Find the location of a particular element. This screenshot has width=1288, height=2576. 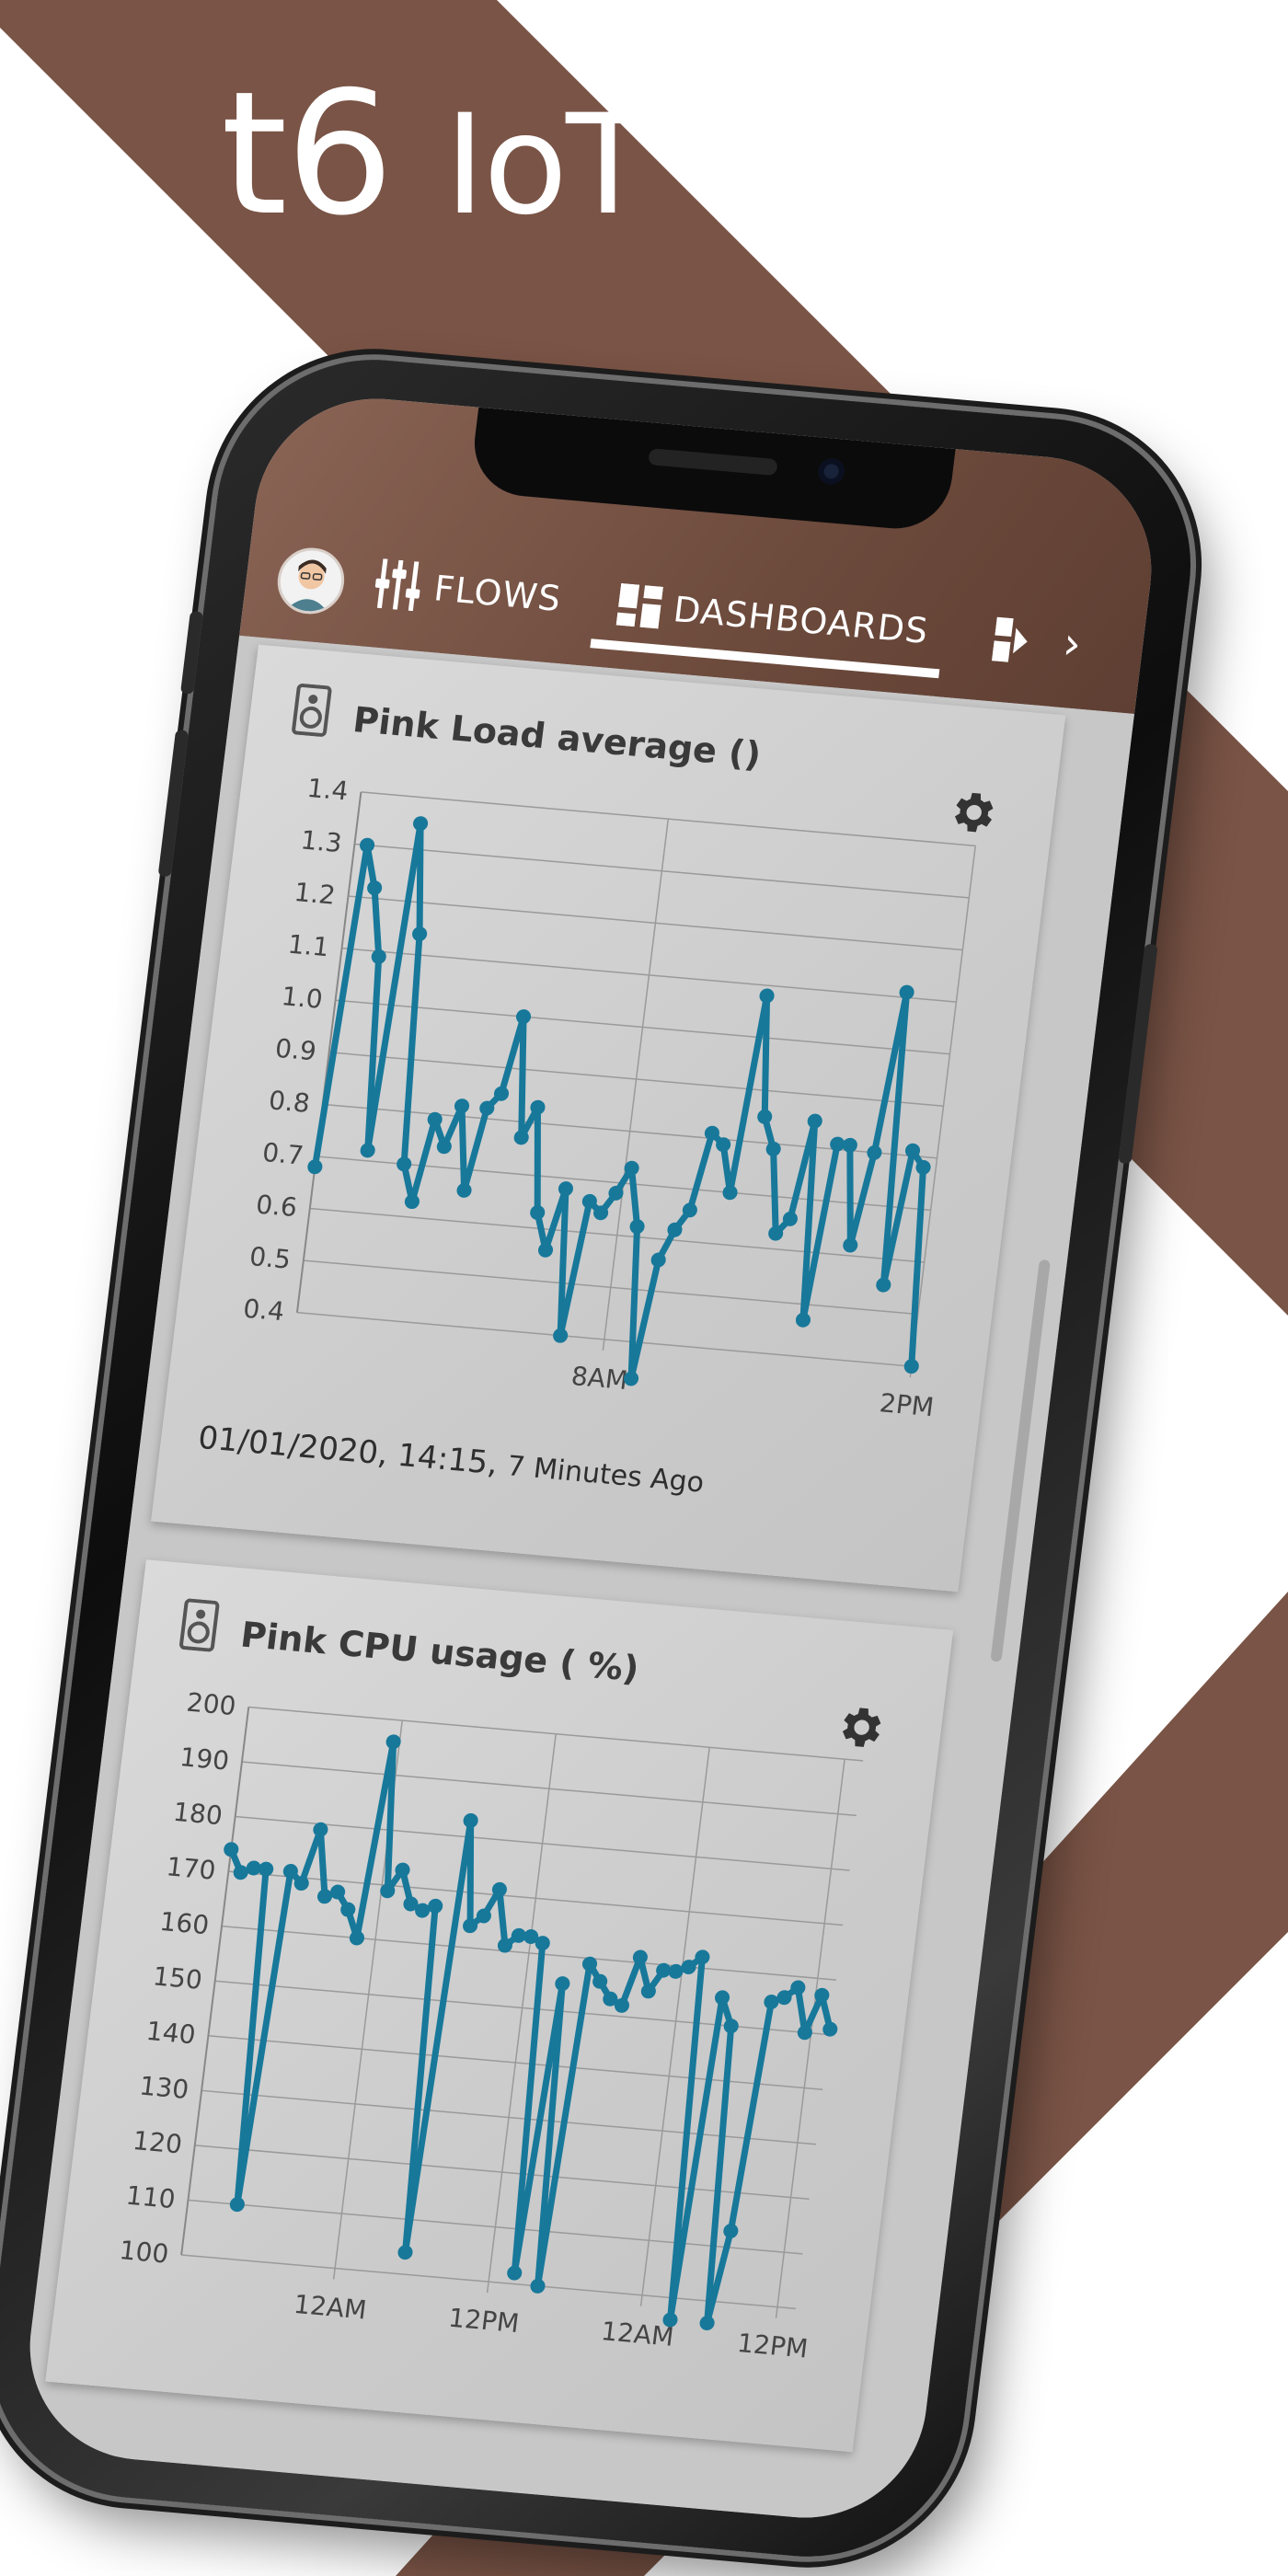

y-tick-label: 200 is located at coordinates (211, 1704).